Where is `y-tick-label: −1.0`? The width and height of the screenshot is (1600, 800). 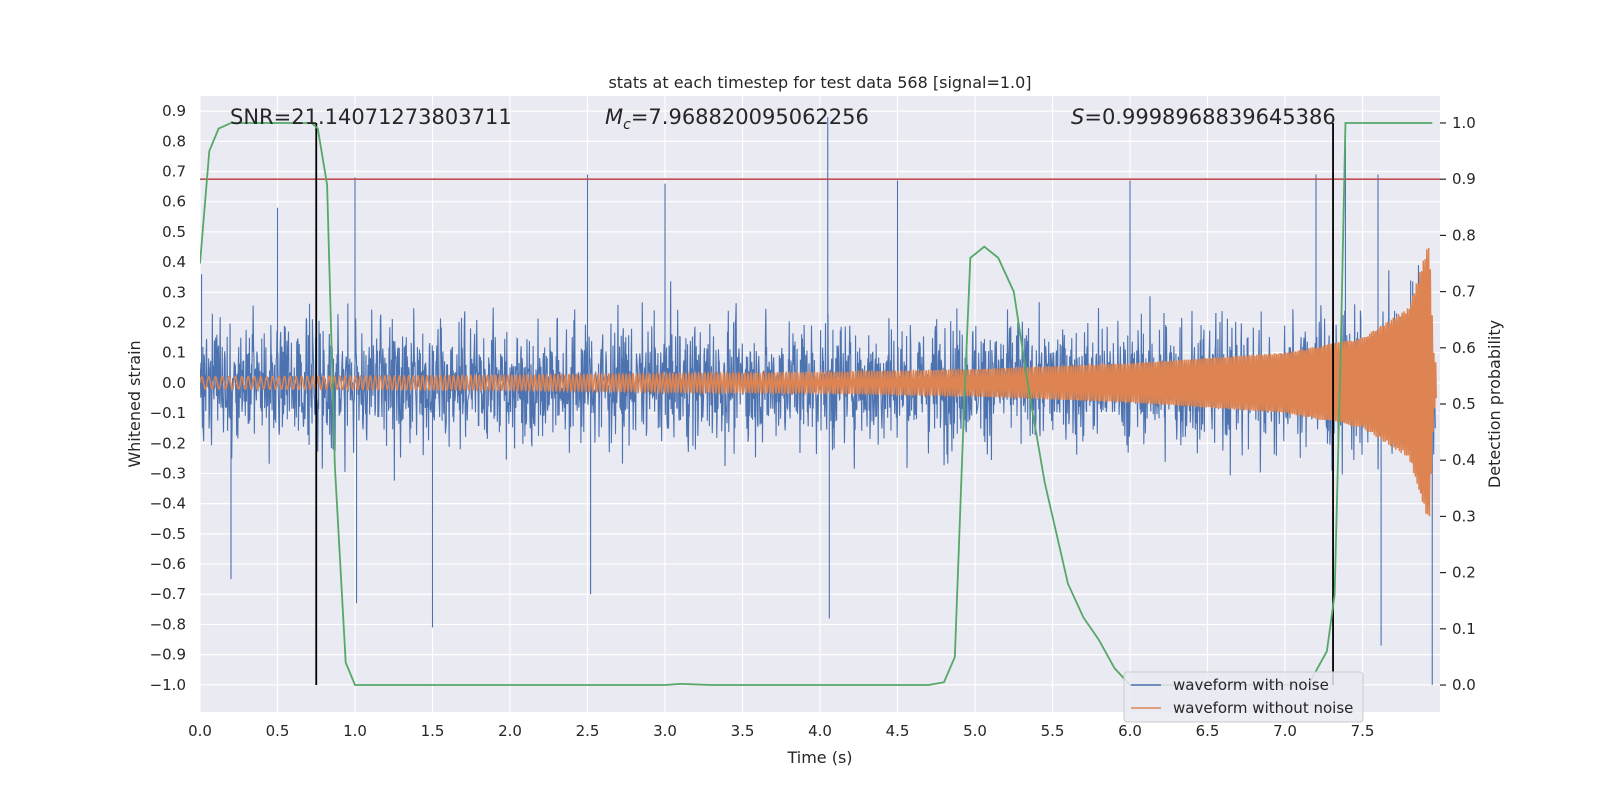
y-tick-label: −1.0 is located at coordinates (168, 685).